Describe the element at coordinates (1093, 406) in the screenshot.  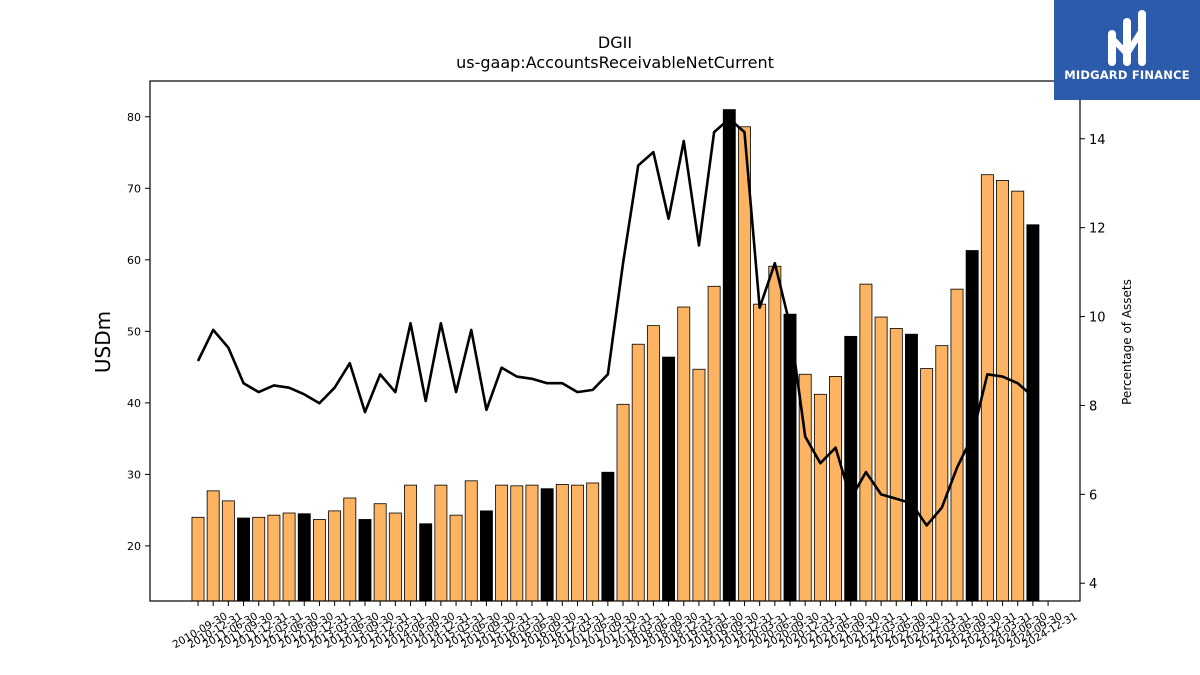
I see `y2-tick-label: 8` at that location.